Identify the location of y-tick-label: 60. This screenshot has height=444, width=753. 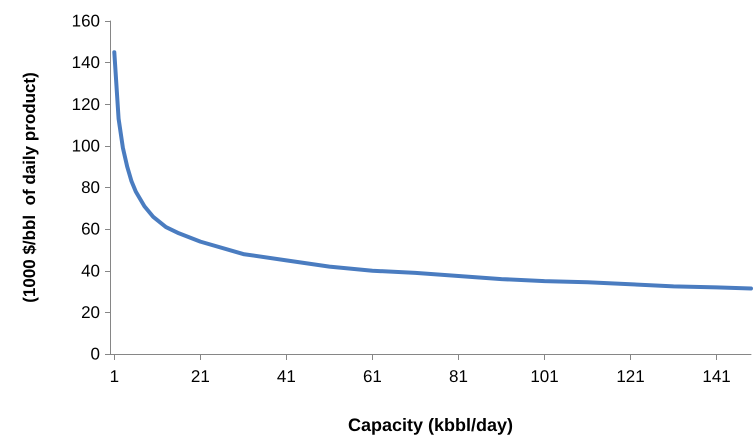
(90, 229).